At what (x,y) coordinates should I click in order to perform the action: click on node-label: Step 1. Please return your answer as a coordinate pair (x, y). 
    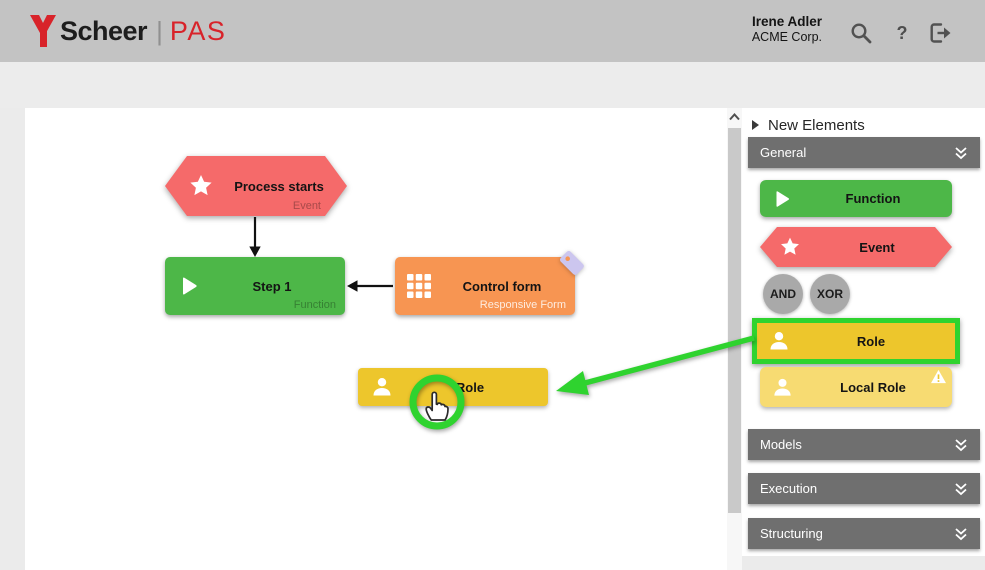
    Looking at the image, I should click on (272, 286).